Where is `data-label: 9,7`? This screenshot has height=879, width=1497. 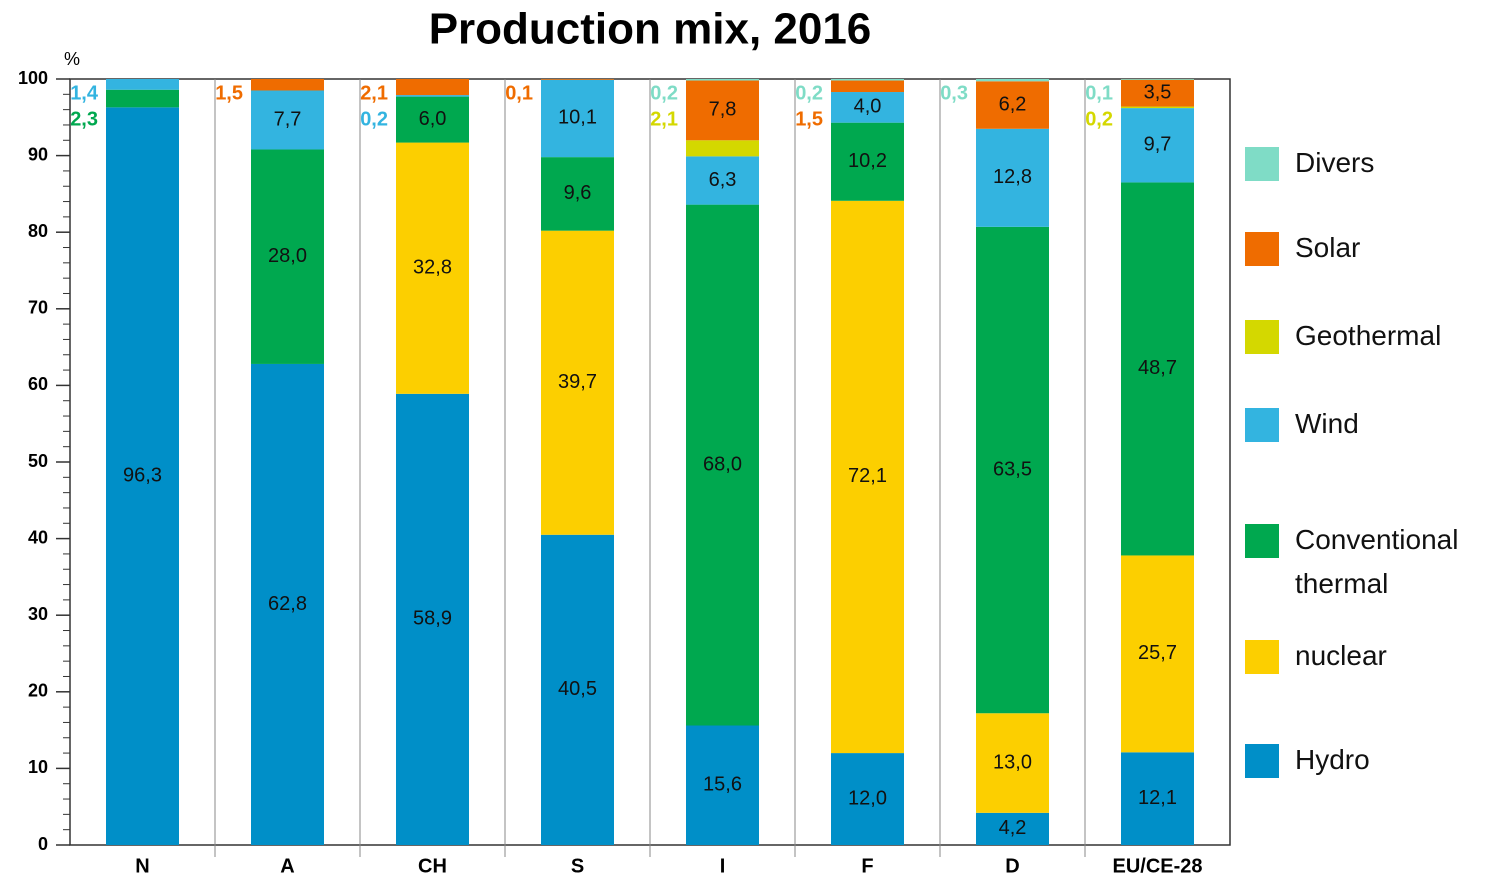
data-label: 9,7 is located at coordinates (1158, 145).